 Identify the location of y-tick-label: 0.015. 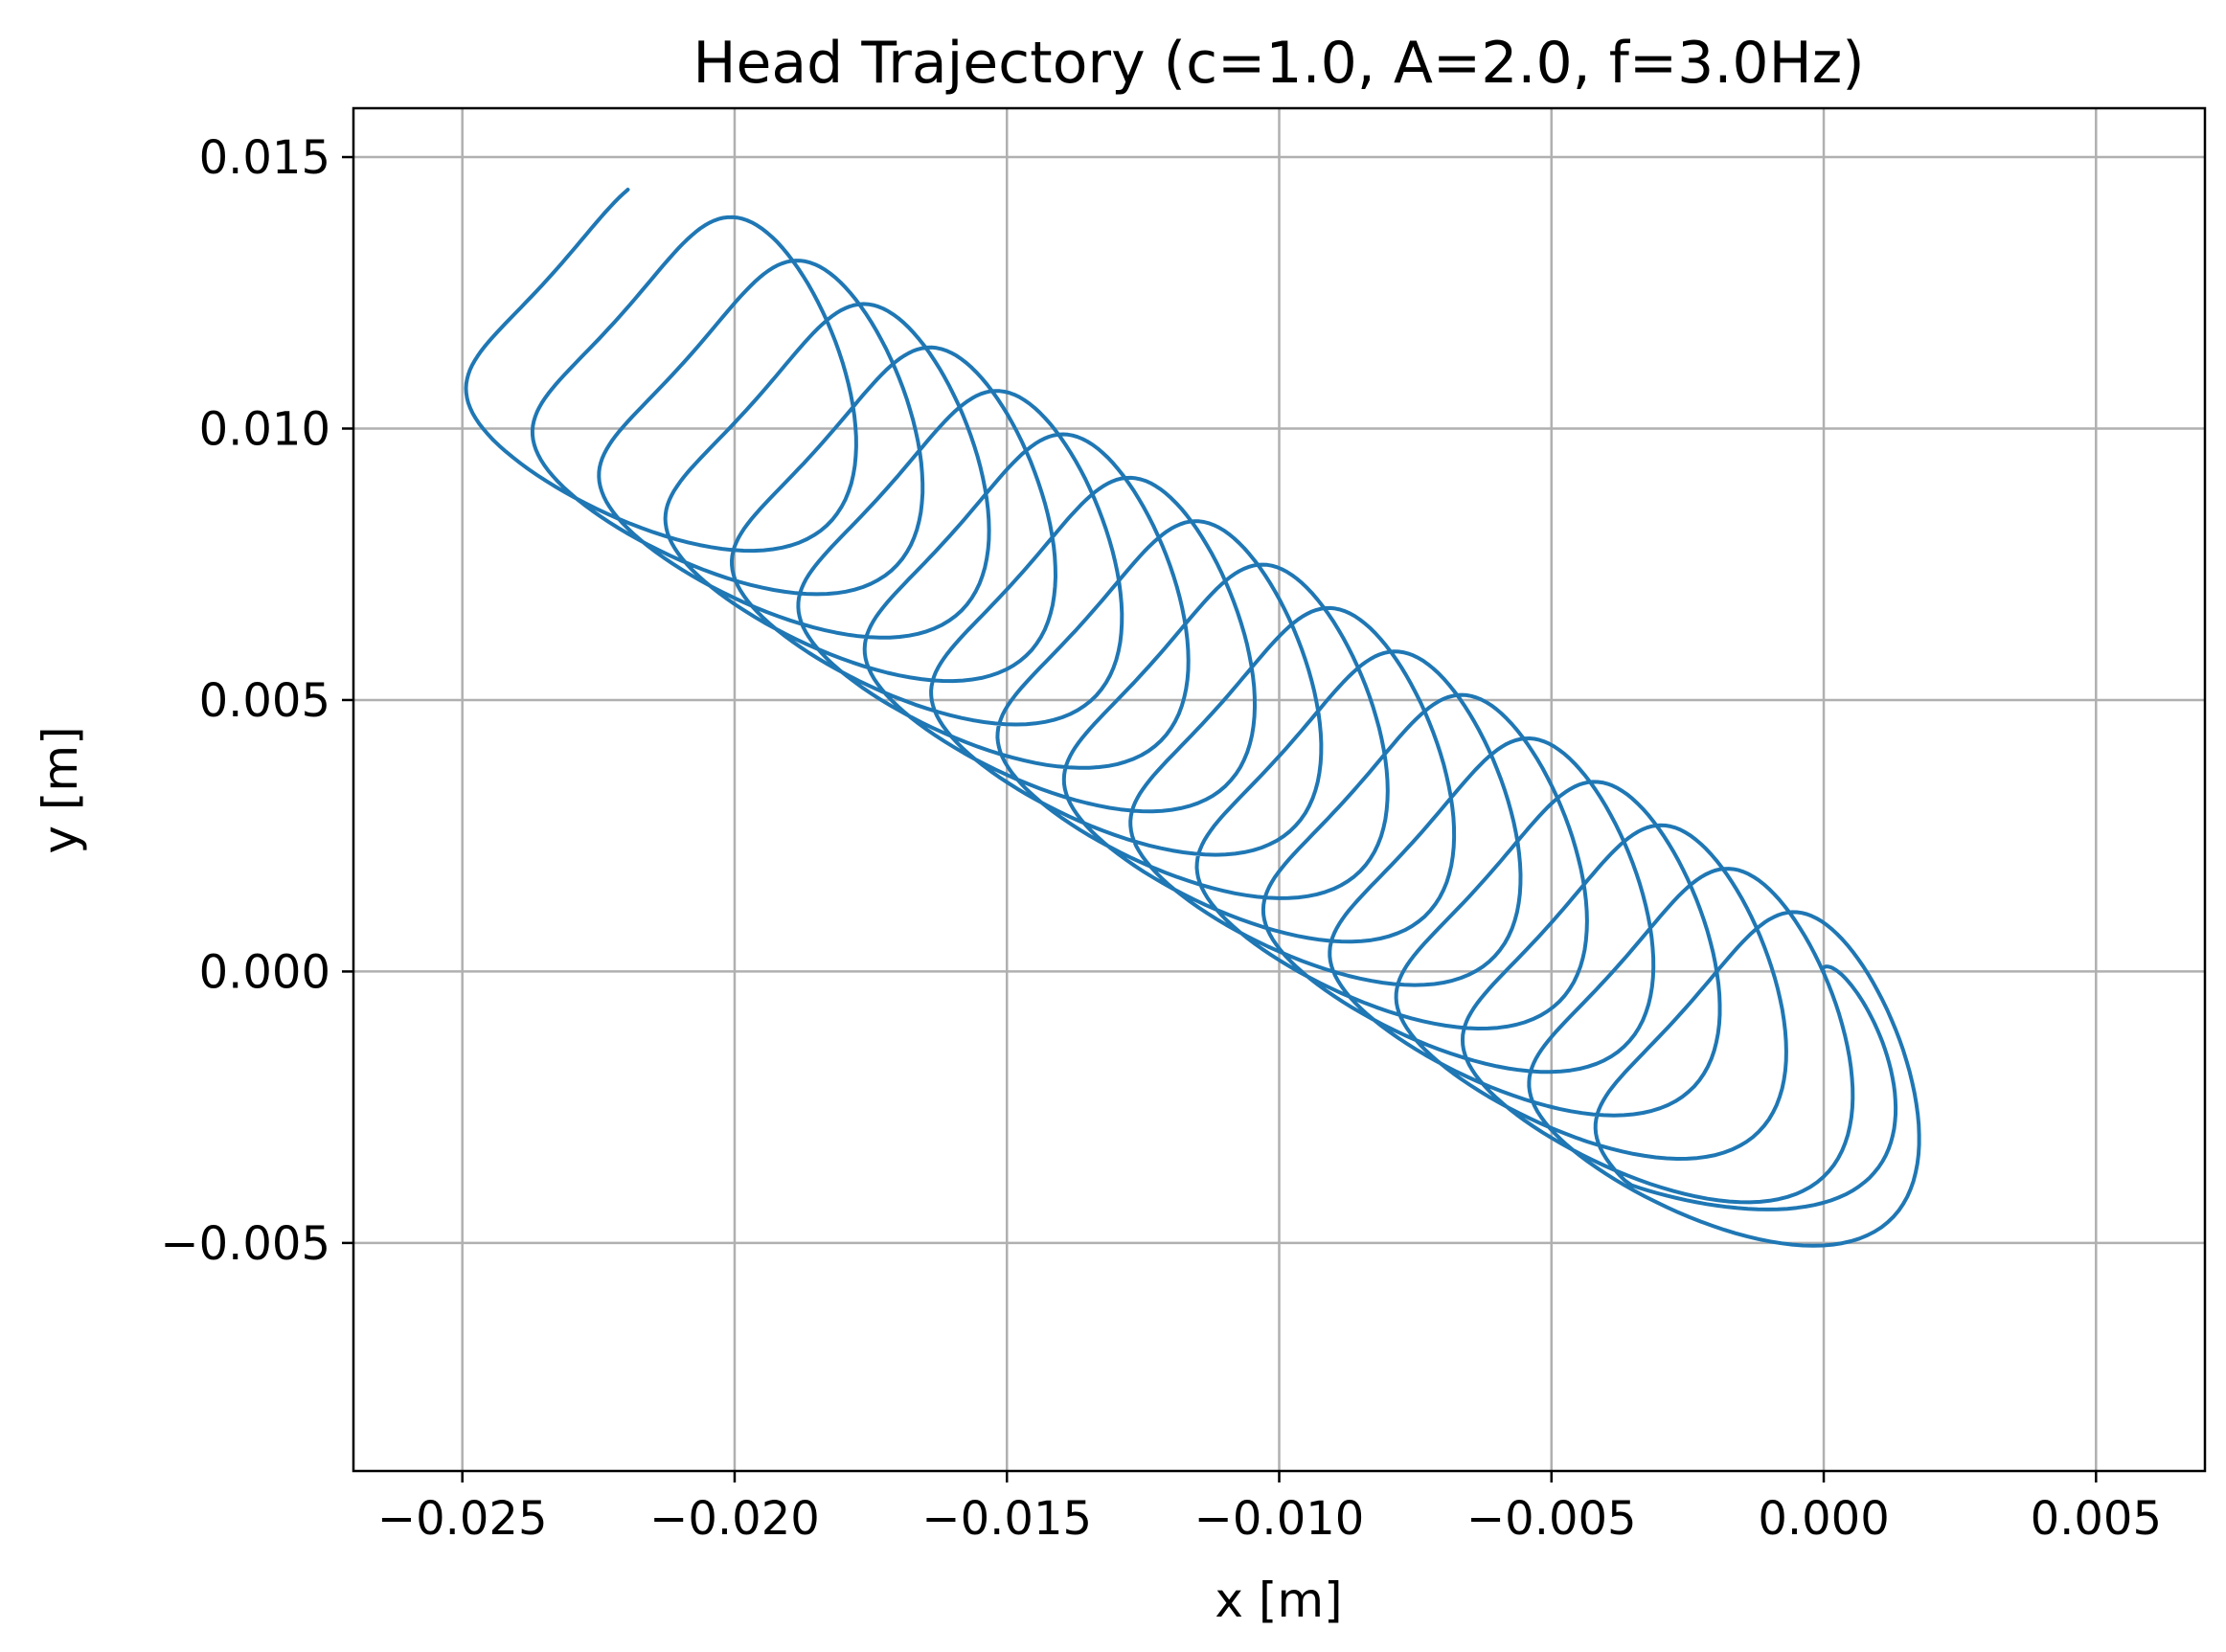
(264, 158).